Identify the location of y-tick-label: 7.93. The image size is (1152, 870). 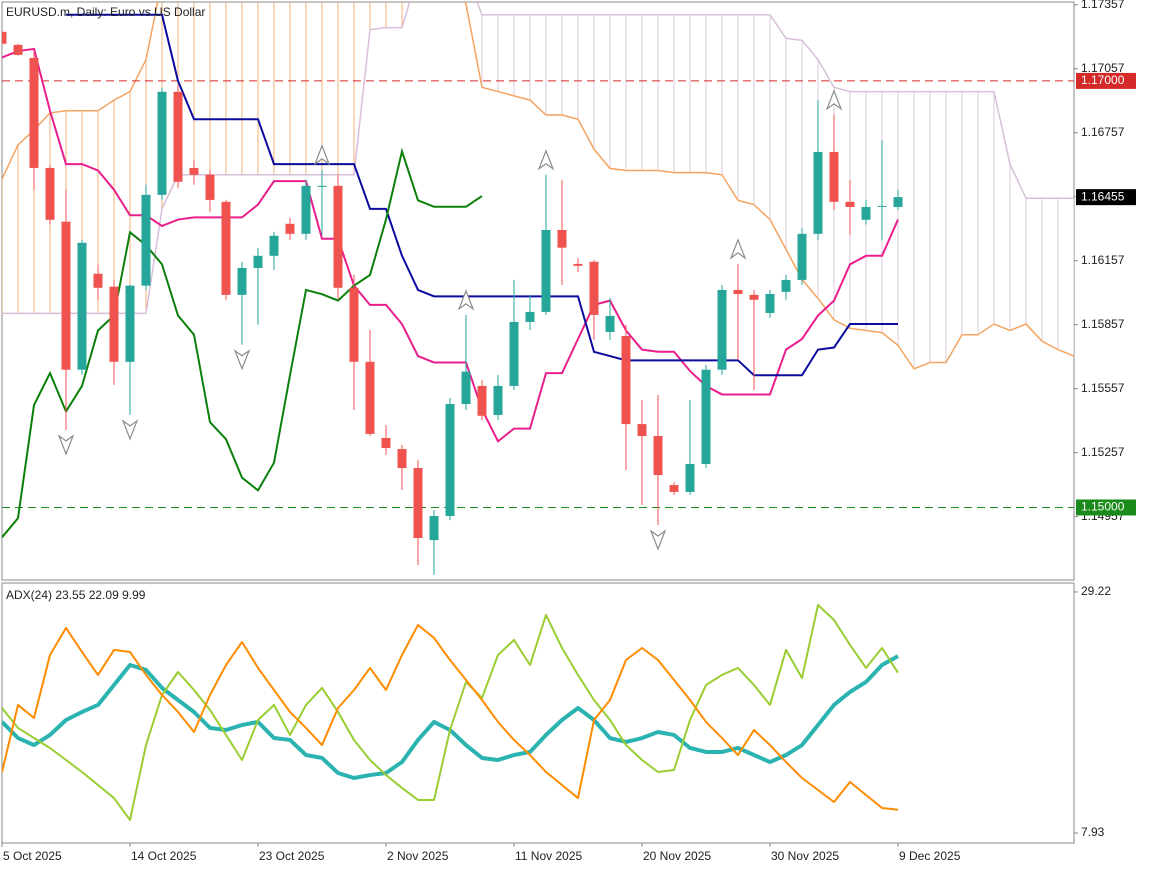
(1093, 832).